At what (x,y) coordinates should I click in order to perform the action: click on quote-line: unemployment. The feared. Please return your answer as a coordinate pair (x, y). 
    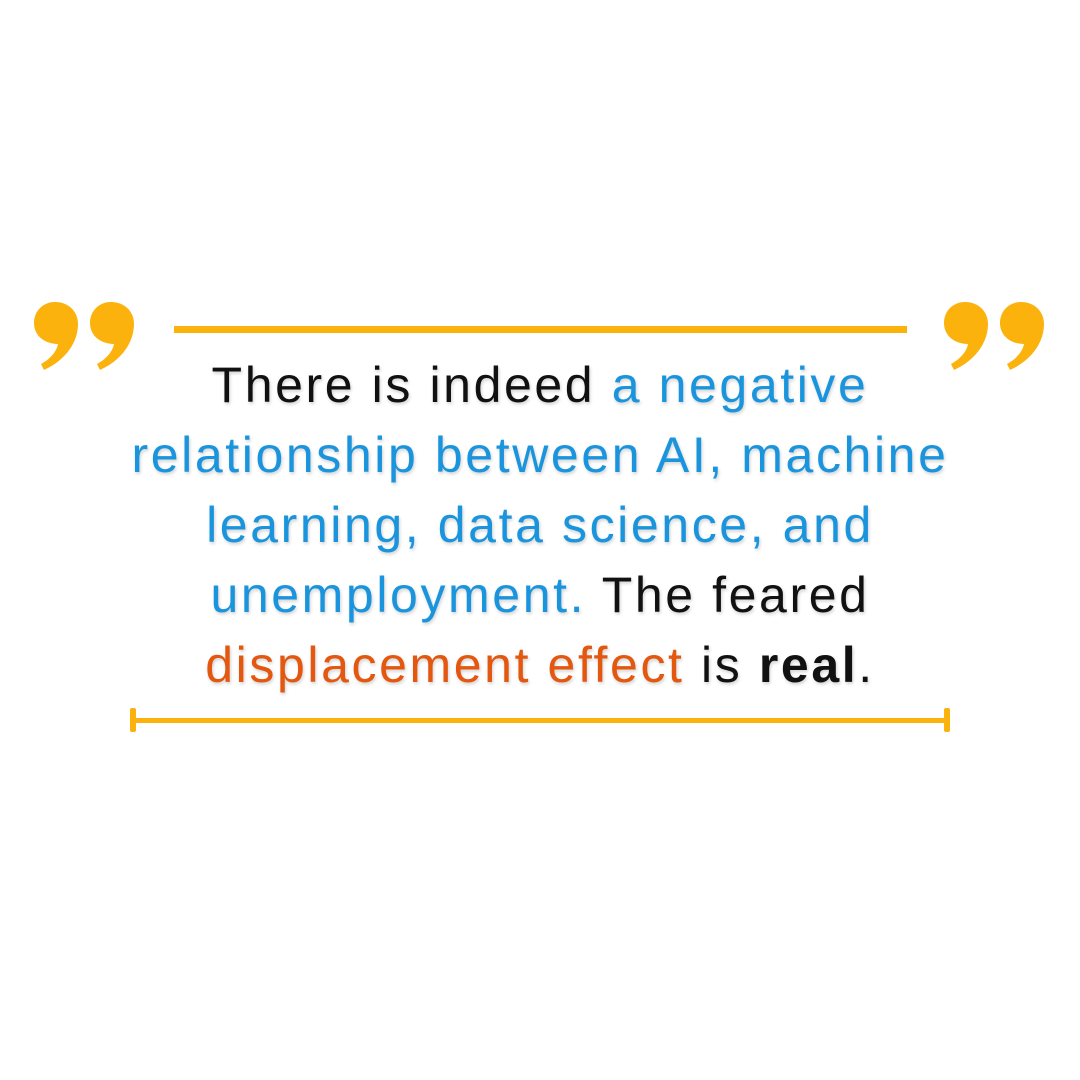
    Looking at the image, I should click on (540, 595).